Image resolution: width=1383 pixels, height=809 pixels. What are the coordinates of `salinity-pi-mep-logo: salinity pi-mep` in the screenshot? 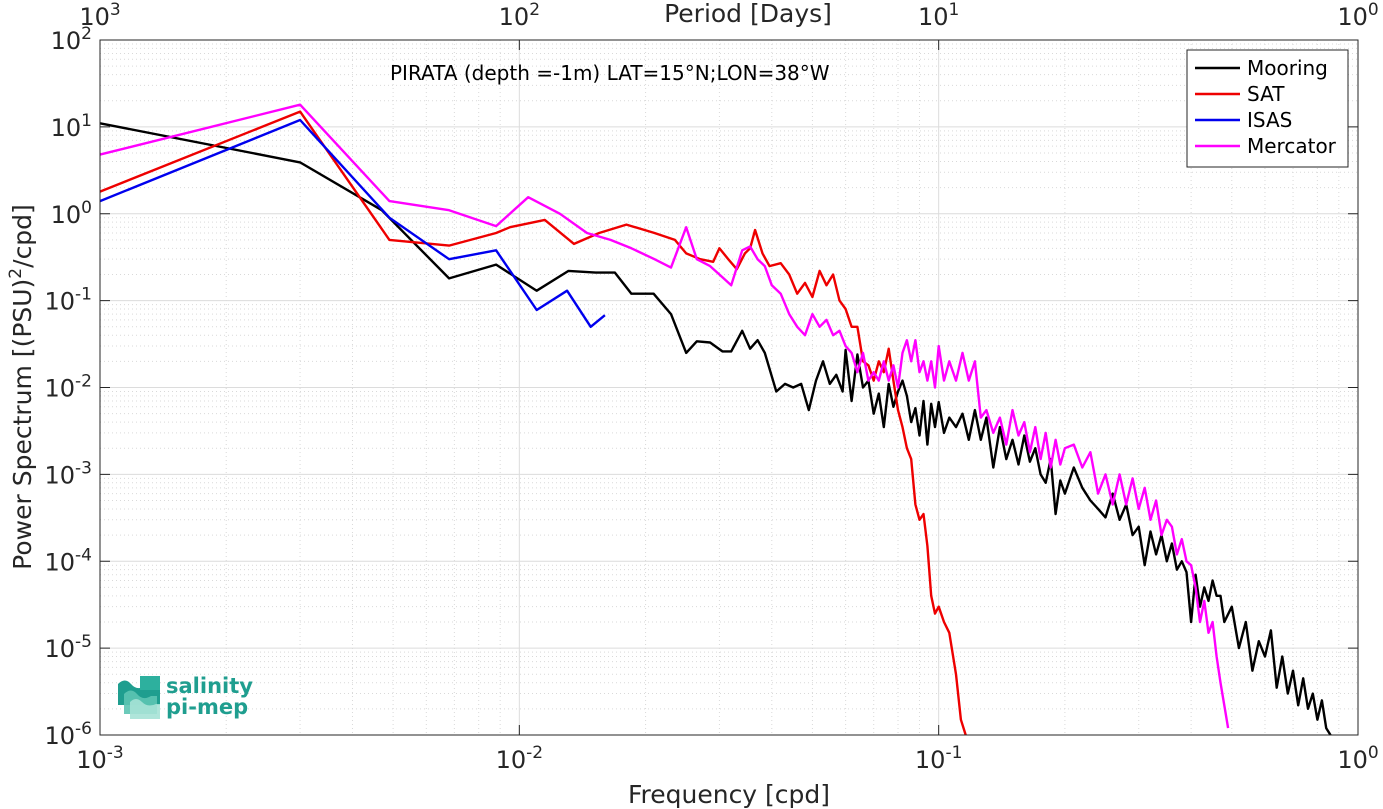 It's located at (185, 696).